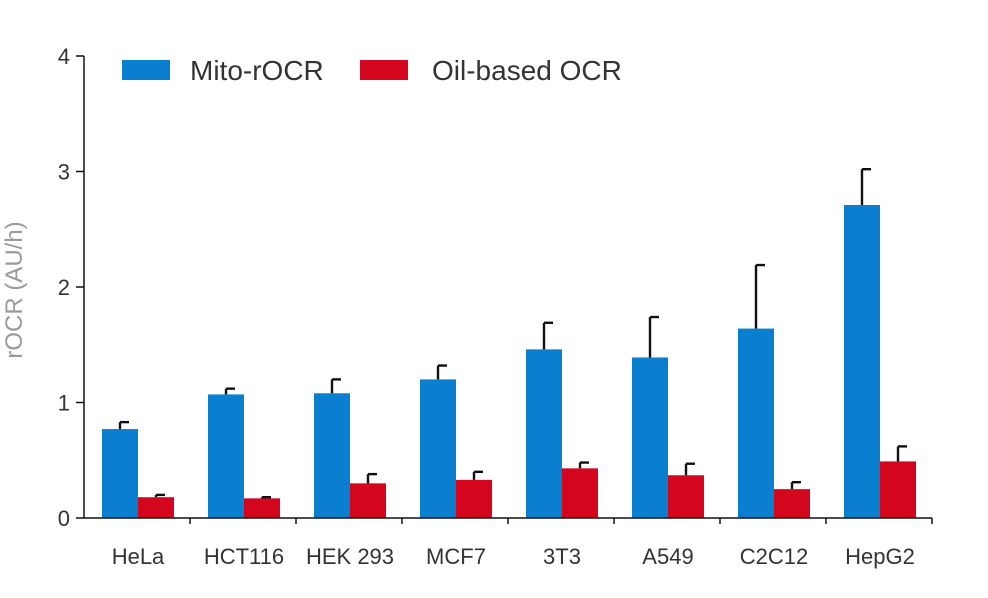 This screenshot has width=988, height=598. I want to click on y-tick-label: 1, so click(64, 403).